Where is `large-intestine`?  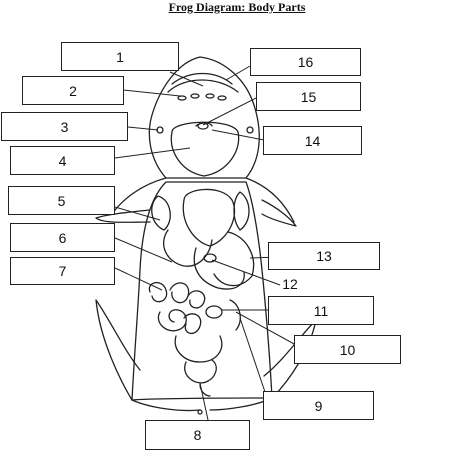 large-intestine is located at coordinates (198, 349).